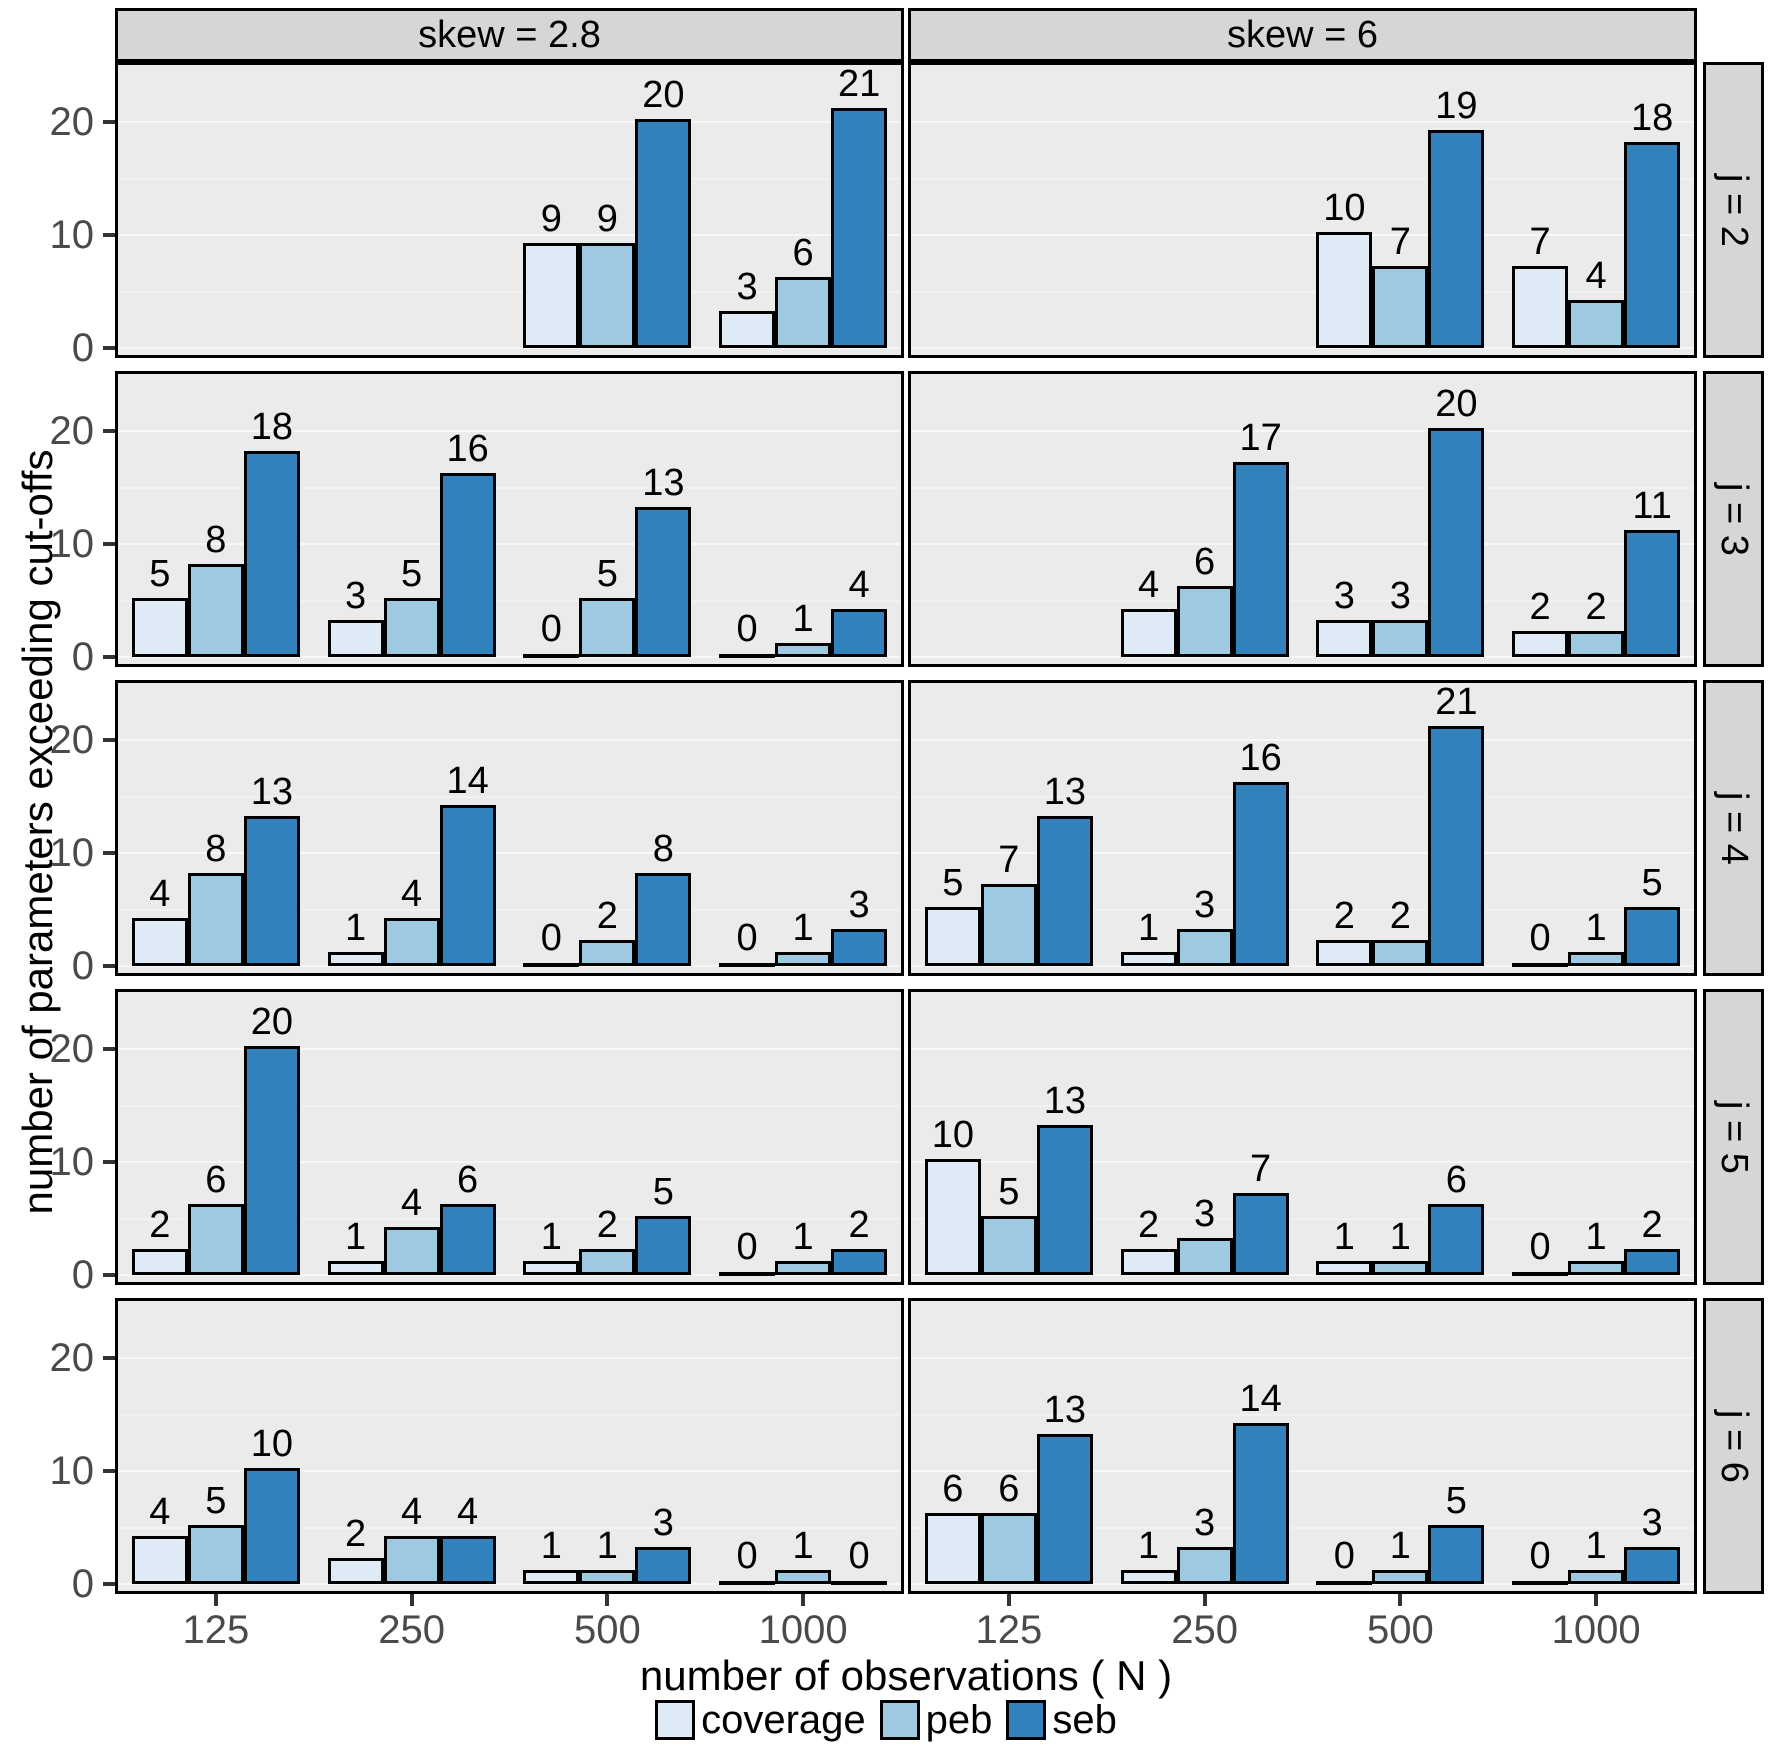 Image resolution: width=1772 pixels, height=1759 pixels. I want to click on bar-value-label: 10, so click(272, 1444).